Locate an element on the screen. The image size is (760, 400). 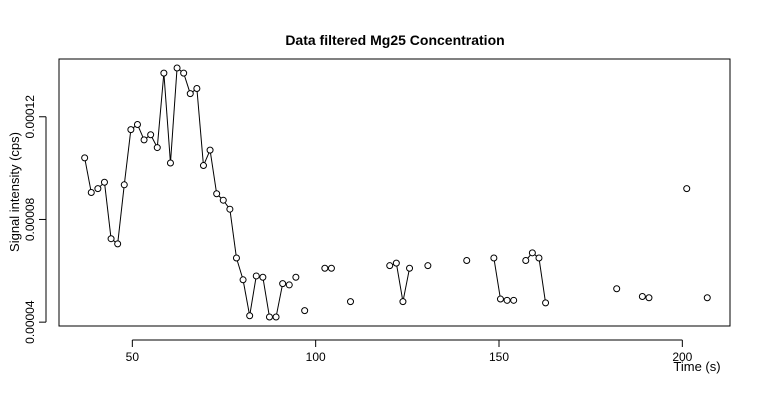
y-tick-label: 0.00012 is located at coordinates (30, 117).